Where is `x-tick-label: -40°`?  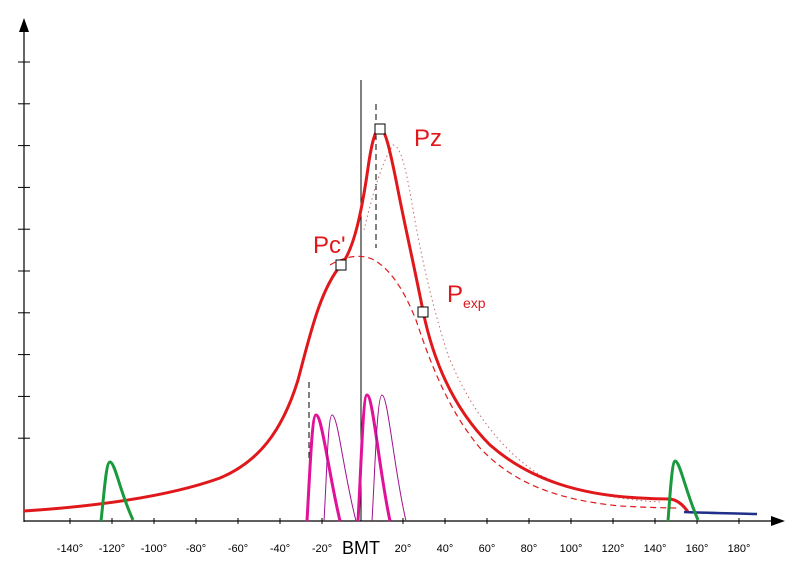 x-tick-label: -40° is located at coordinates (280, 549).